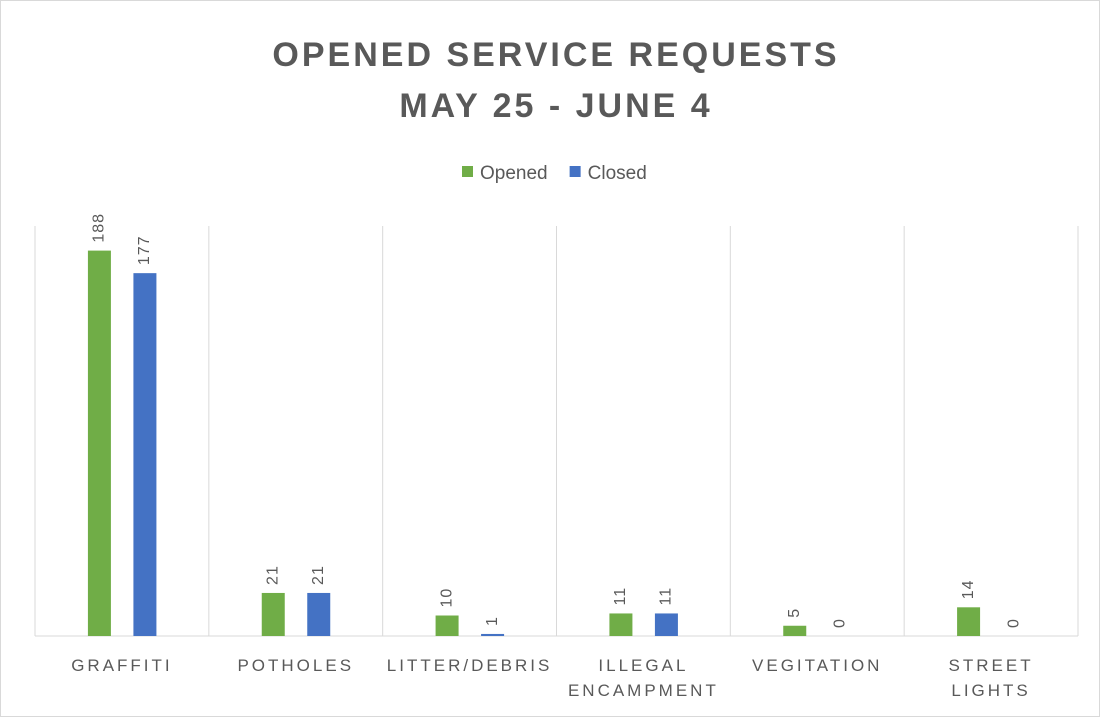 The image size is (1100, 717). I want to click on legend-label: Closed, so click(617, 173).